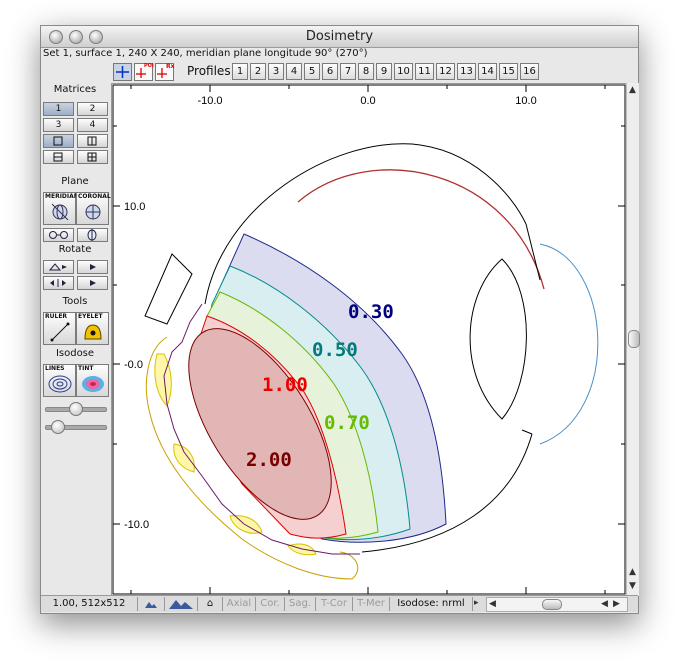 The image size is (677, 665). Describe the element at coordinates (294, 71) in the screenshot. I see `profile-button-4: 4` at that location.